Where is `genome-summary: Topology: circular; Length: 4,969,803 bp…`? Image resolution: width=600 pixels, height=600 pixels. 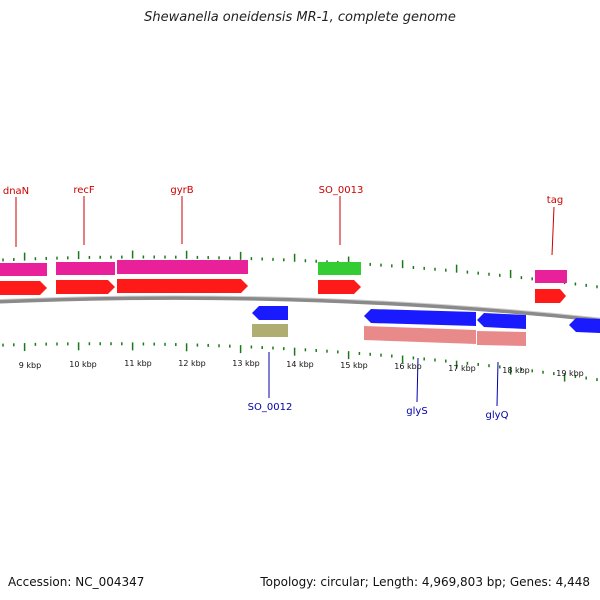
genome-summary: Topology: circular; Length: 4,969,803 bp… is located at coordinates (425, 582).